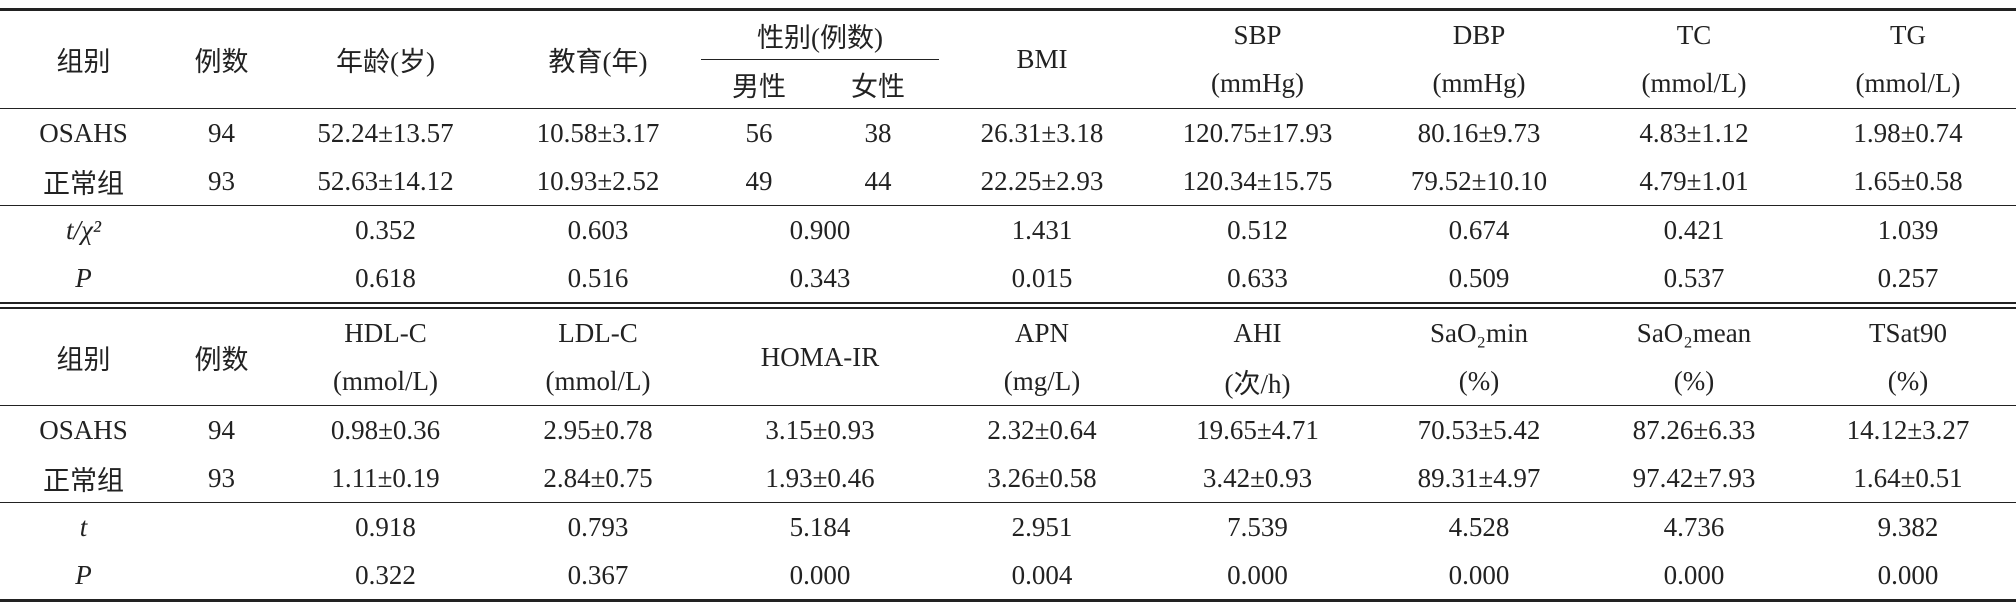 The width and height of the screenshot is (2016, 608). What do you see at coordinates (820, 229) in the screenshot?
I see `cell: 0.900` at bounding box center [820, 229].